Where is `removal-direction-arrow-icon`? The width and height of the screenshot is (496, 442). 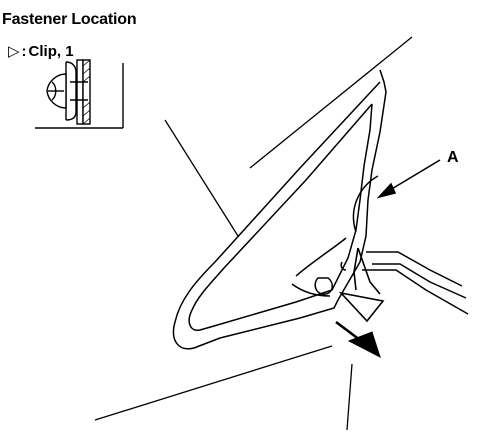 removal-direction-arrow-icon is located at coordinates (358, 339).